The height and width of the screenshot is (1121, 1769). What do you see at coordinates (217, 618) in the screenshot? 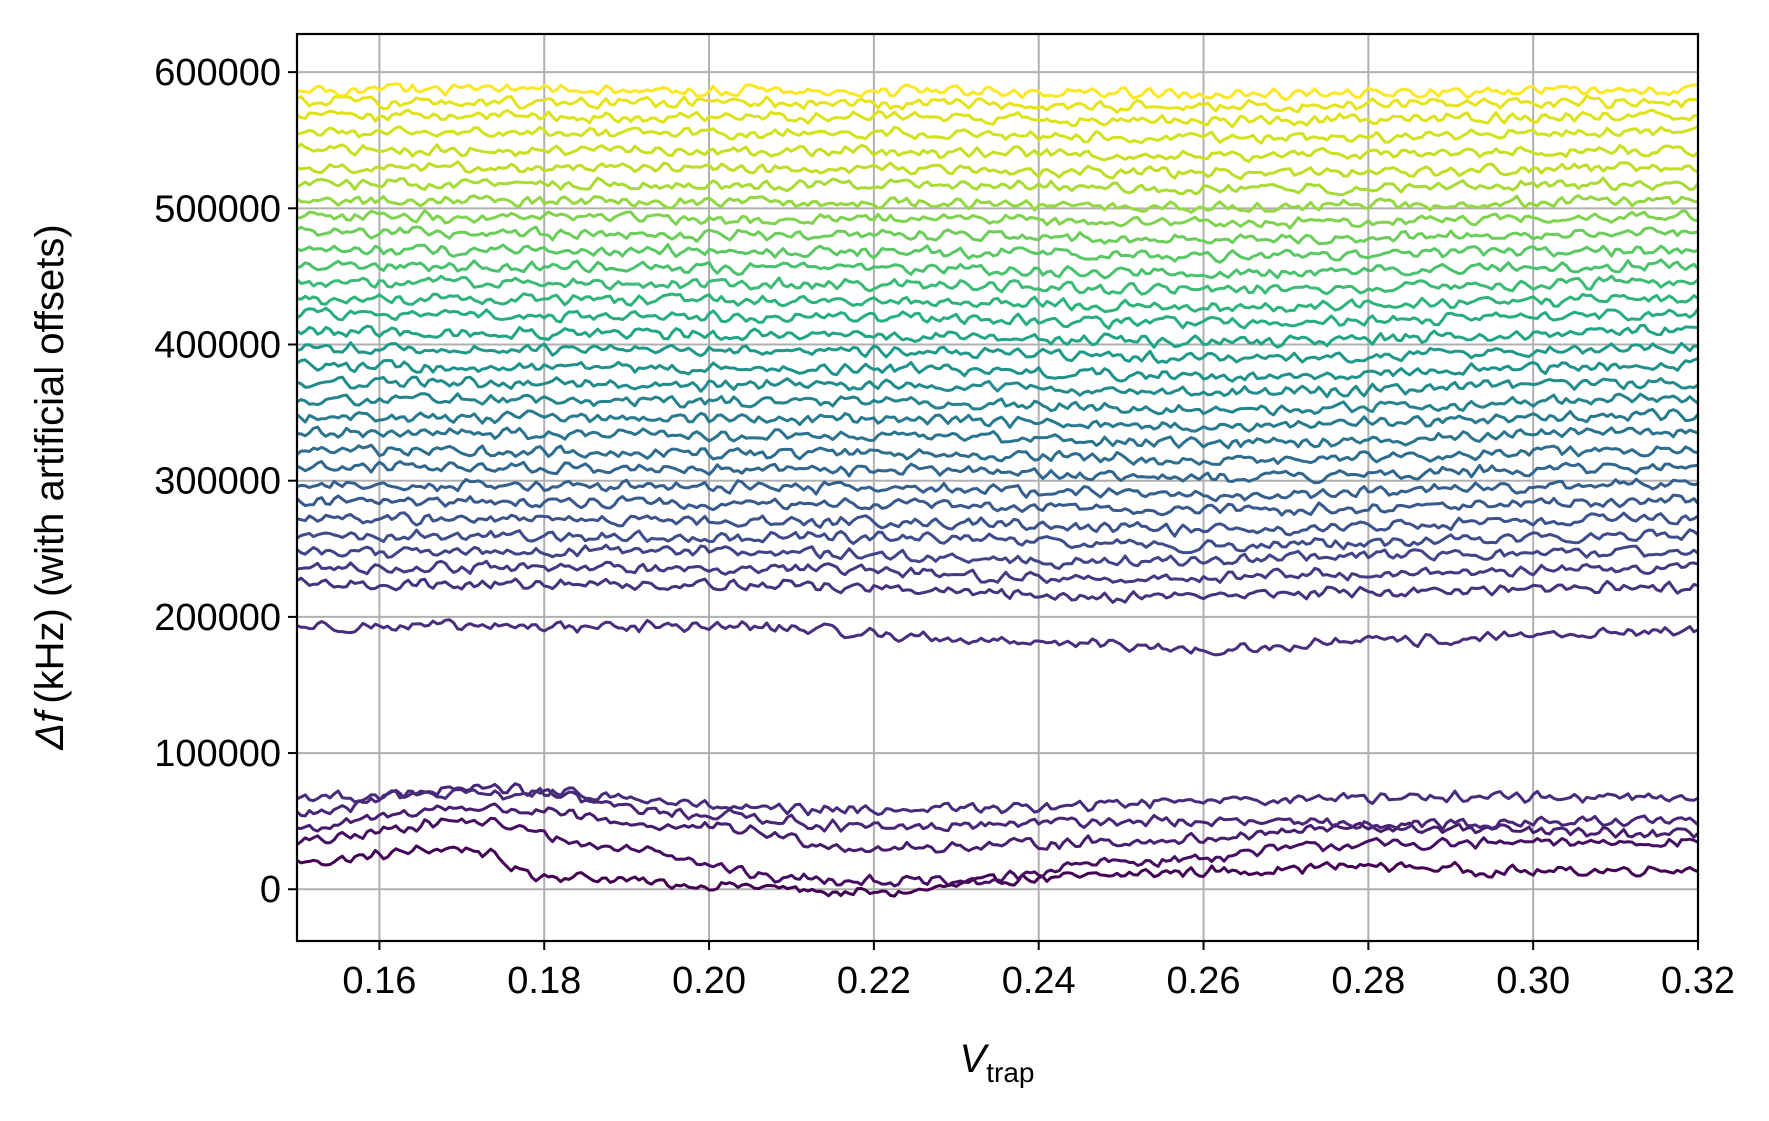
I see `y-tick-label: 200000` at bounding box center [217, 618].